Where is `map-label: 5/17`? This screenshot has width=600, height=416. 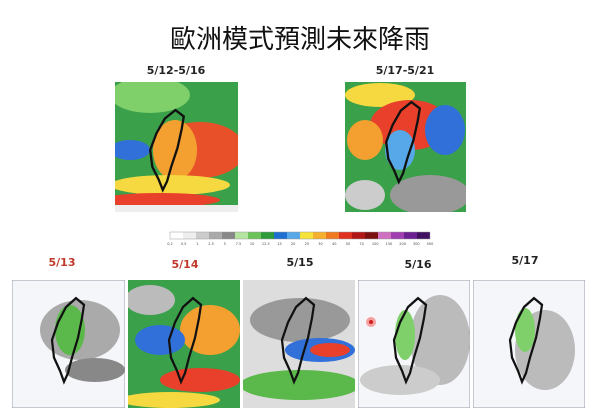 map-label: 5/17 is located at coordinates (525, 260).